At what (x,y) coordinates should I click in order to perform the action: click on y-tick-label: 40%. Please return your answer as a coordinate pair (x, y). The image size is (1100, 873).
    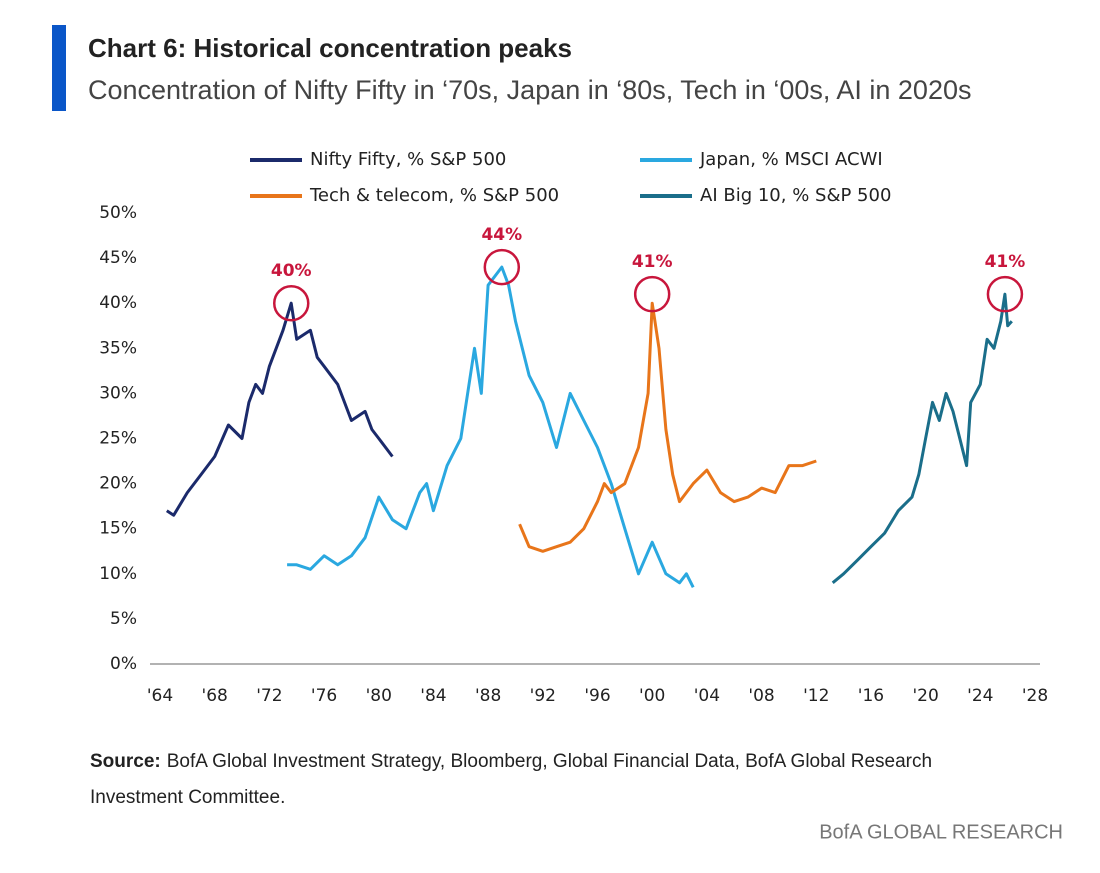
    Looking at the image, I should click on (118, 303).